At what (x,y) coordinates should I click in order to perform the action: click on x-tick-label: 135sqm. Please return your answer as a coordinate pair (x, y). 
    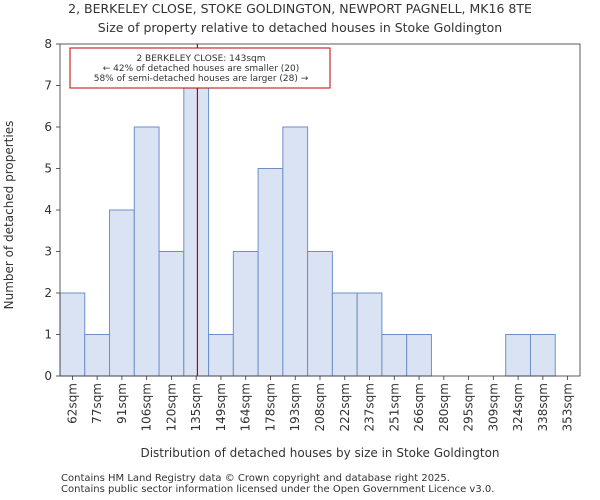
    Looking at the image, I should click on (196, 407).